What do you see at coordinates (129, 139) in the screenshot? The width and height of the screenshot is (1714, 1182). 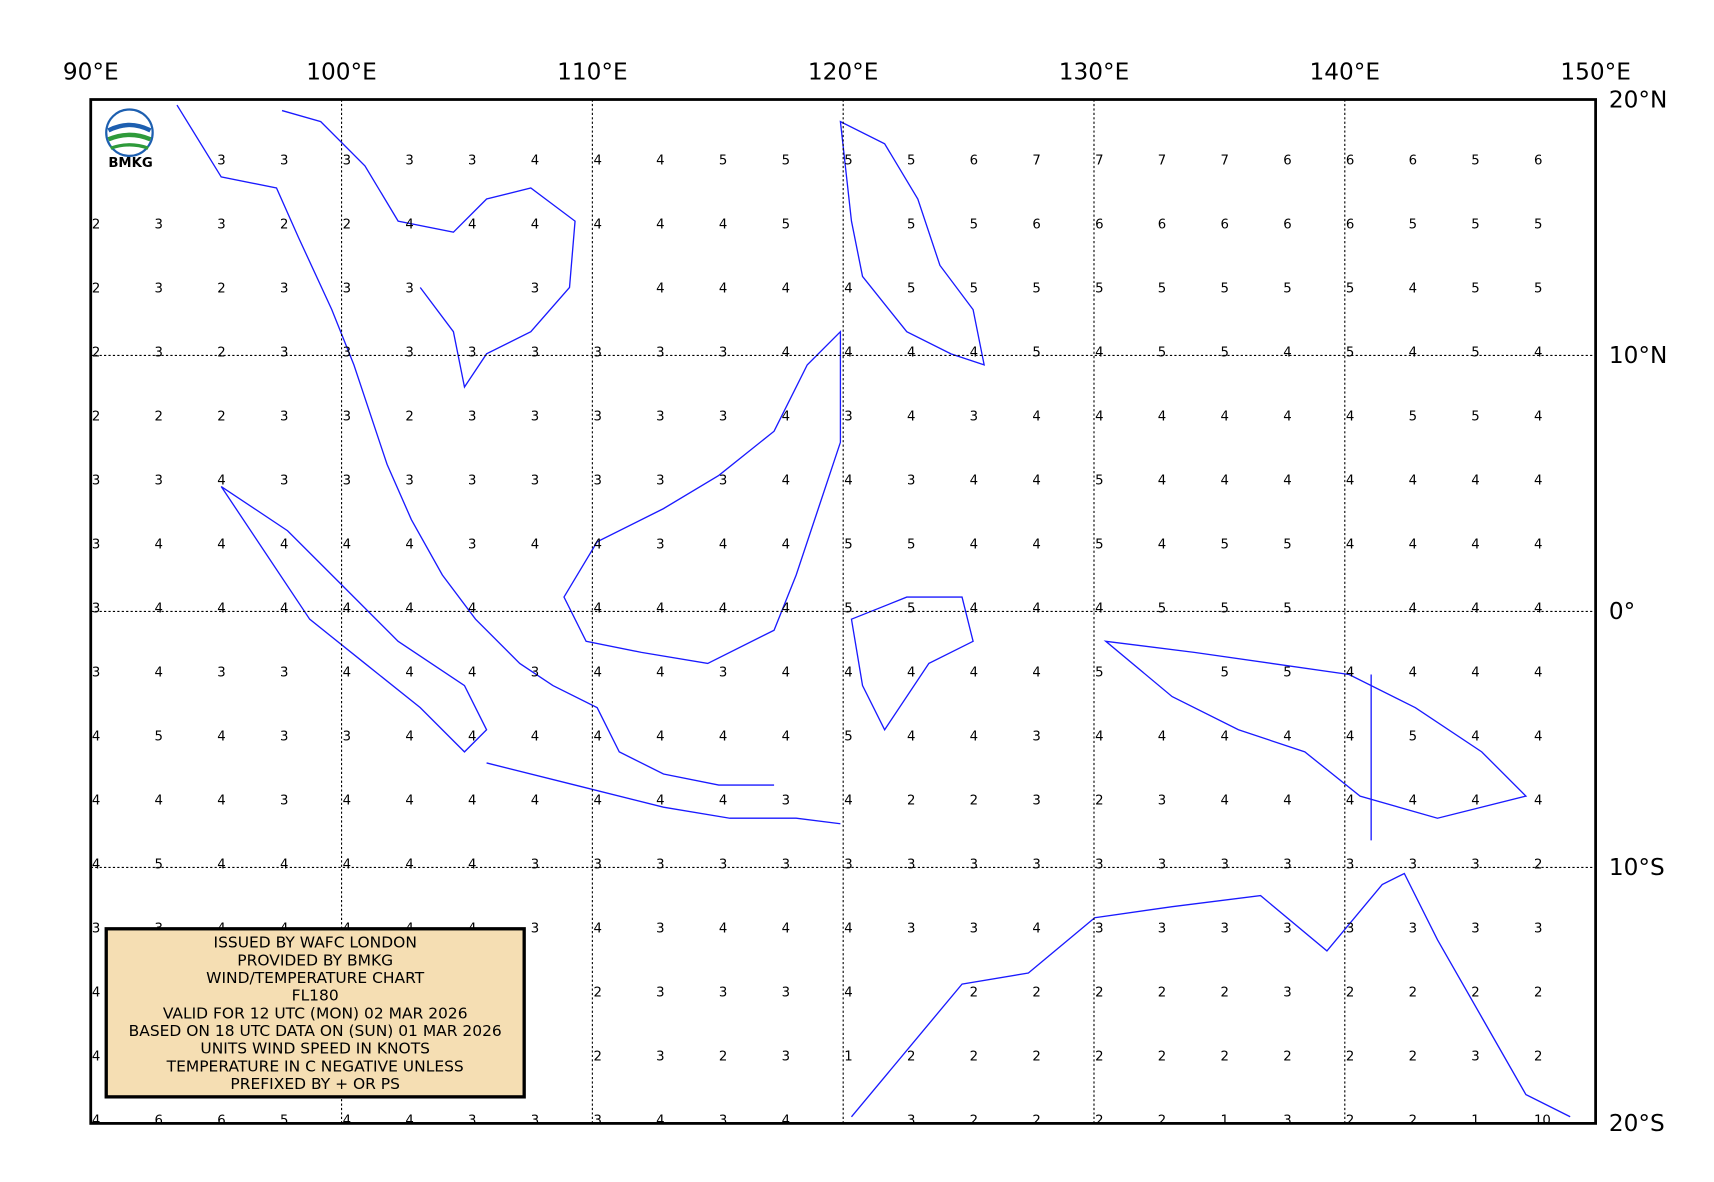 I see `logo: BMKG` at bounding box center [129, 139].